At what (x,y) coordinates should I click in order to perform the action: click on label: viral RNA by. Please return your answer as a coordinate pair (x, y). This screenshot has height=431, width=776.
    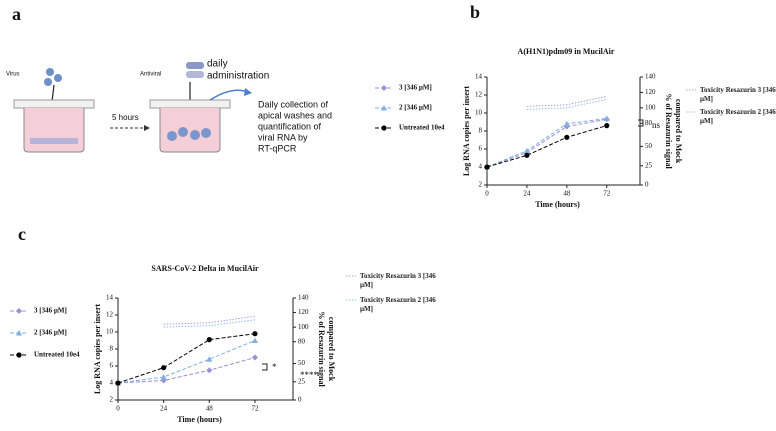
    Looking at the image, I should click on (283, 137).